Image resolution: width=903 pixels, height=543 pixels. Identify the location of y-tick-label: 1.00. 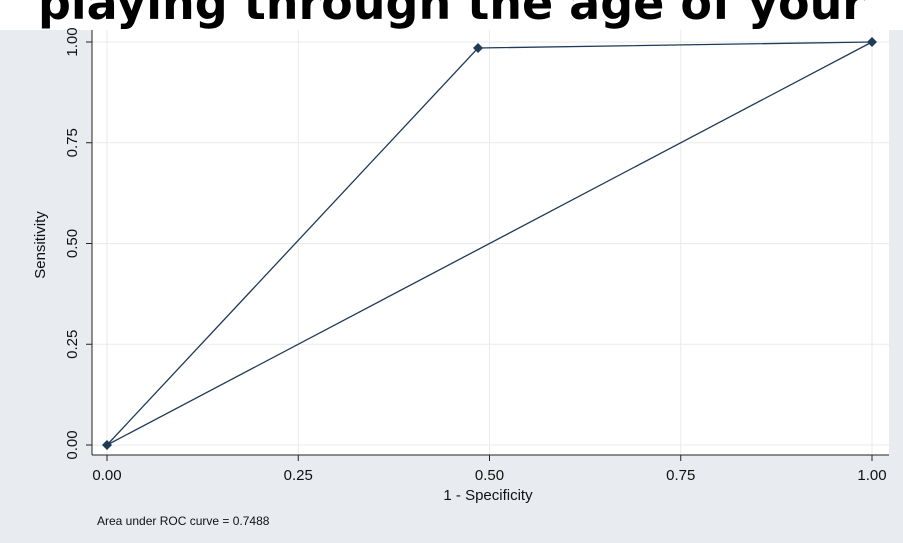
(72, 41).